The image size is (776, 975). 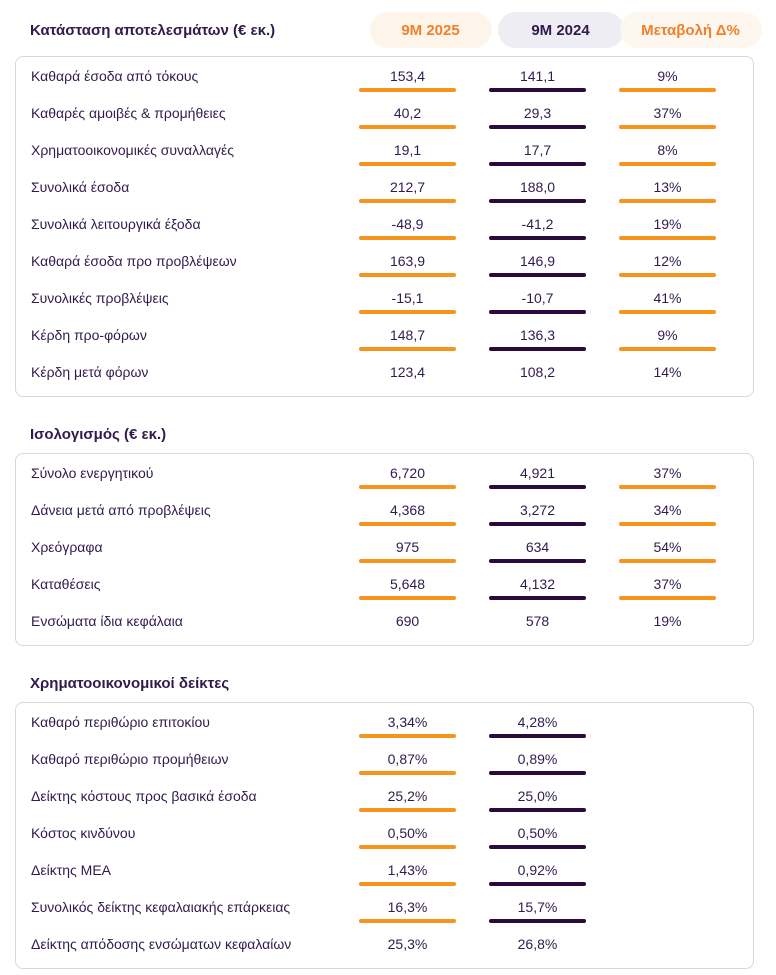 I want to click on table-row: Κέρδη προ-φόρων 148,7 136,3 9%, so click(x=384, y=336).